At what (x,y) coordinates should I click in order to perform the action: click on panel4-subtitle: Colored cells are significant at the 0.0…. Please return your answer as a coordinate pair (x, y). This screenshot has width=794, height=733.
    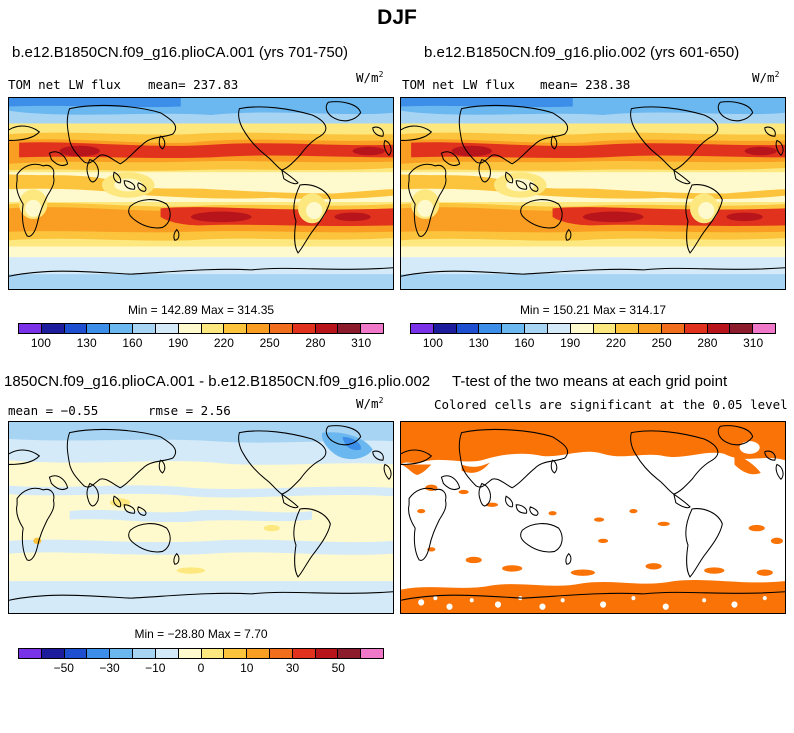
    Looking at the image, I should click on (611, 404).